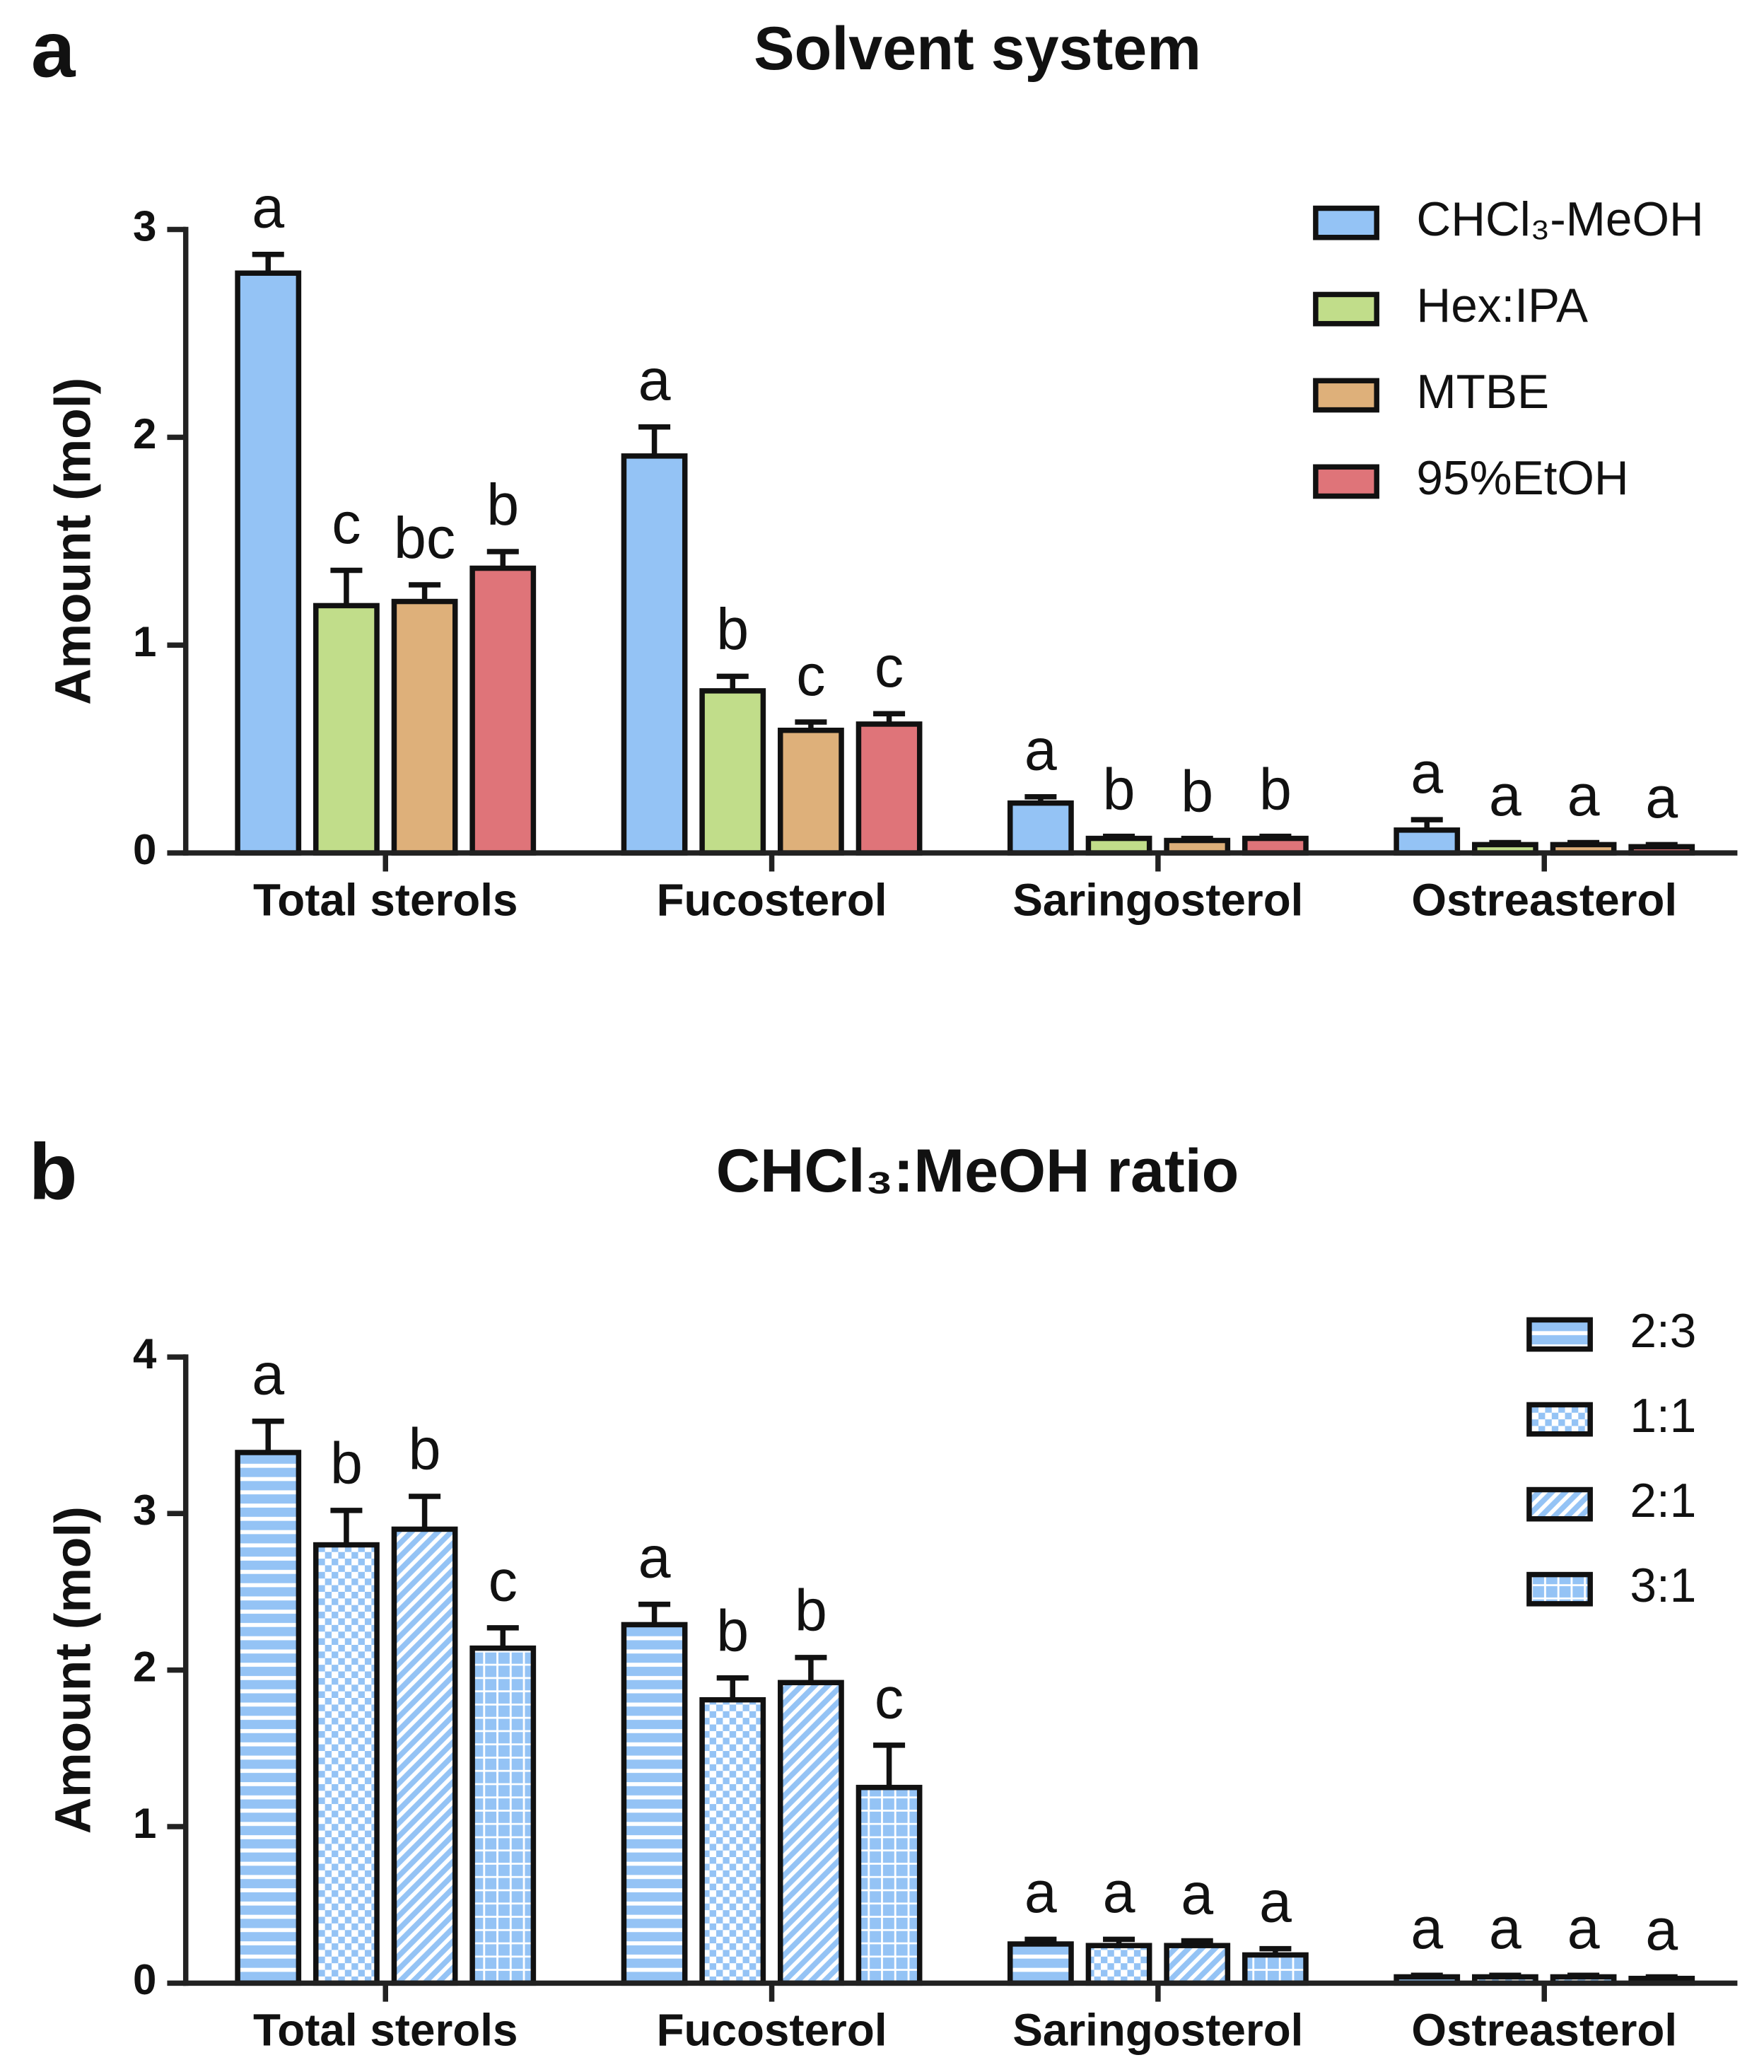 The height and width of the screenshot is (2072, 1764). Describe the element at coordinates (424, 539) in the screenshot. I see `significance-letter: bc` at that location.